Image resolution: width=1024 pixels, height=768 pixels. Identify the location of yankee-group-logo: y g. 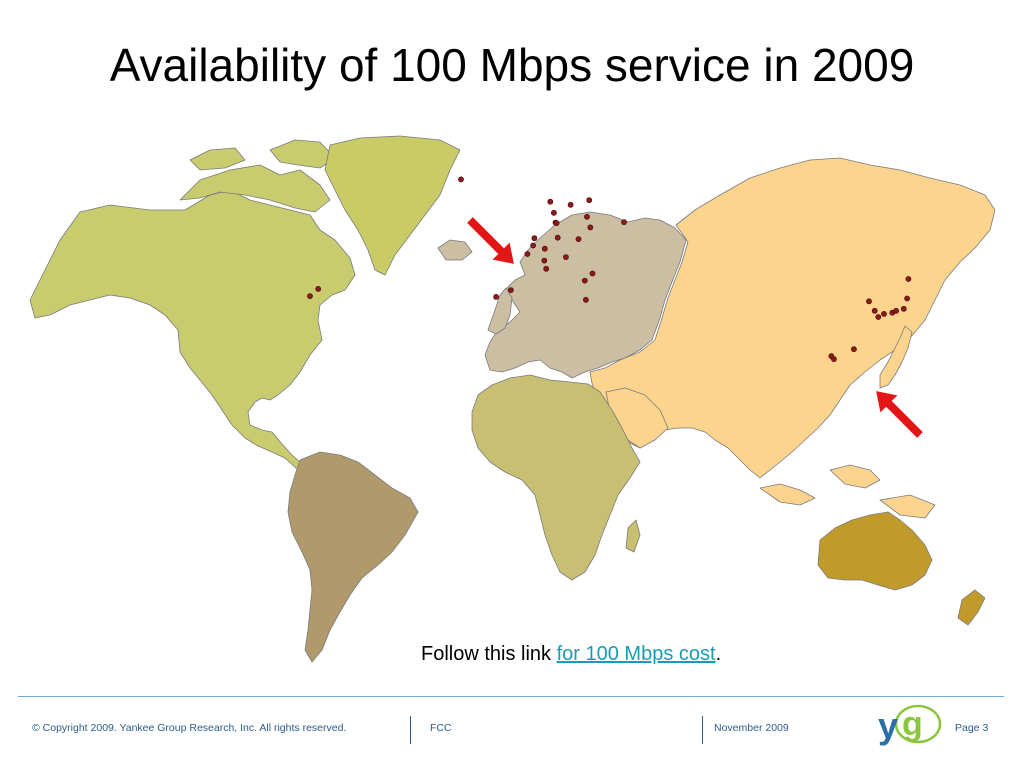
(910, 725).